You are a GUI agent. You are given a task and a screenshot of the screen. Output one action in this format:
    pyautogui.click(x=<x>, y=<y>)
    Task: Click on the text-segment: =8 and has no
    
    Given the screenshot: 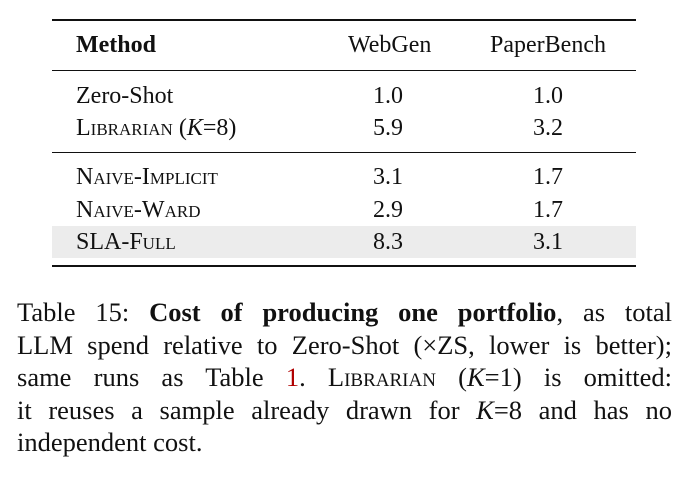 What is the action you would take?
    pyautogui.click(x=582, y=409)
    